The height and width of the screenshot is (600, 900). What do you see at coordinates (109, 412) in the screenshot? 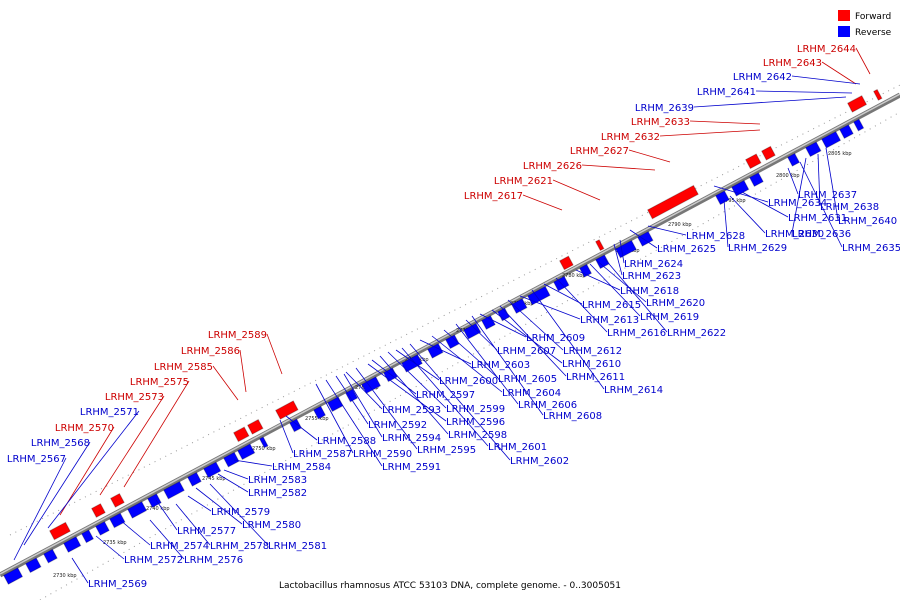
I see `reverse-gene-label: LRHM_2571` at bounding box center [109, 412].